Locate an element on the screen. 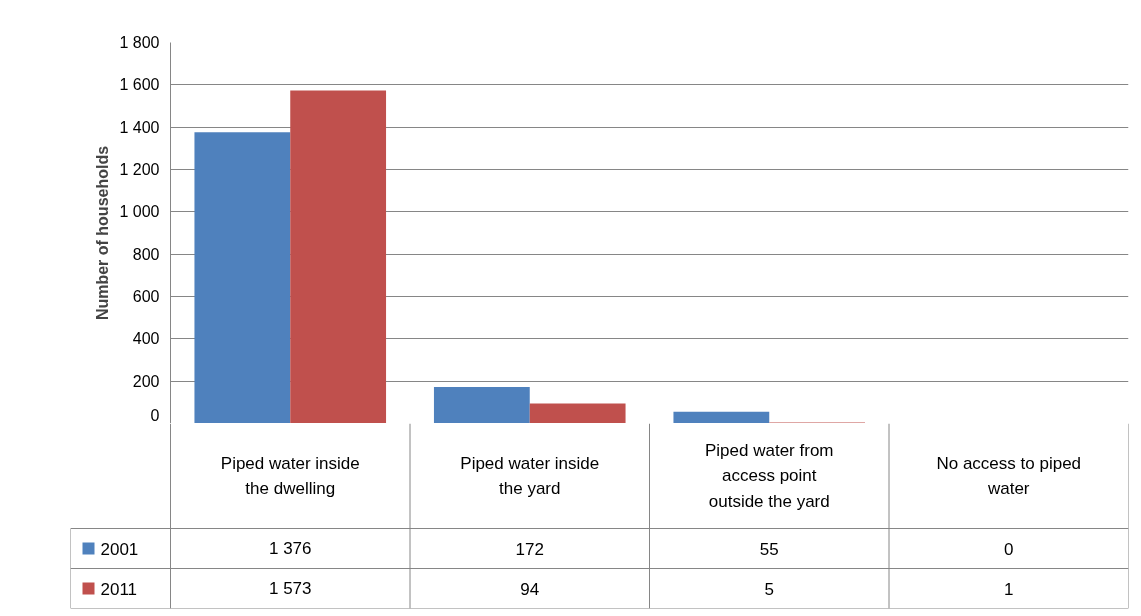 This screenshot has width=1141, height=616. y-tick-label: 1 000 is located at coordinates (139, 212).